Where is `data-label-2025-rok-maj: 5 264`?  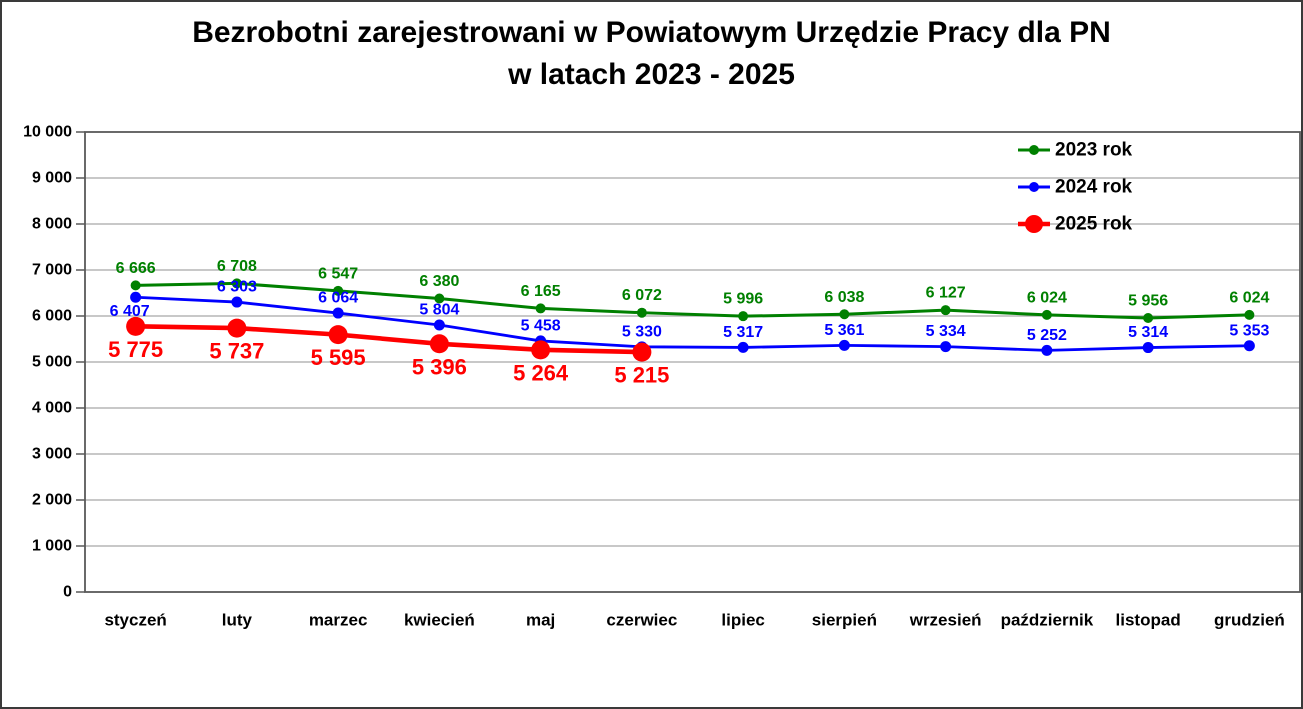 data-label-2025-rok-maj: 5 264 is located at coordinates (541, 372).